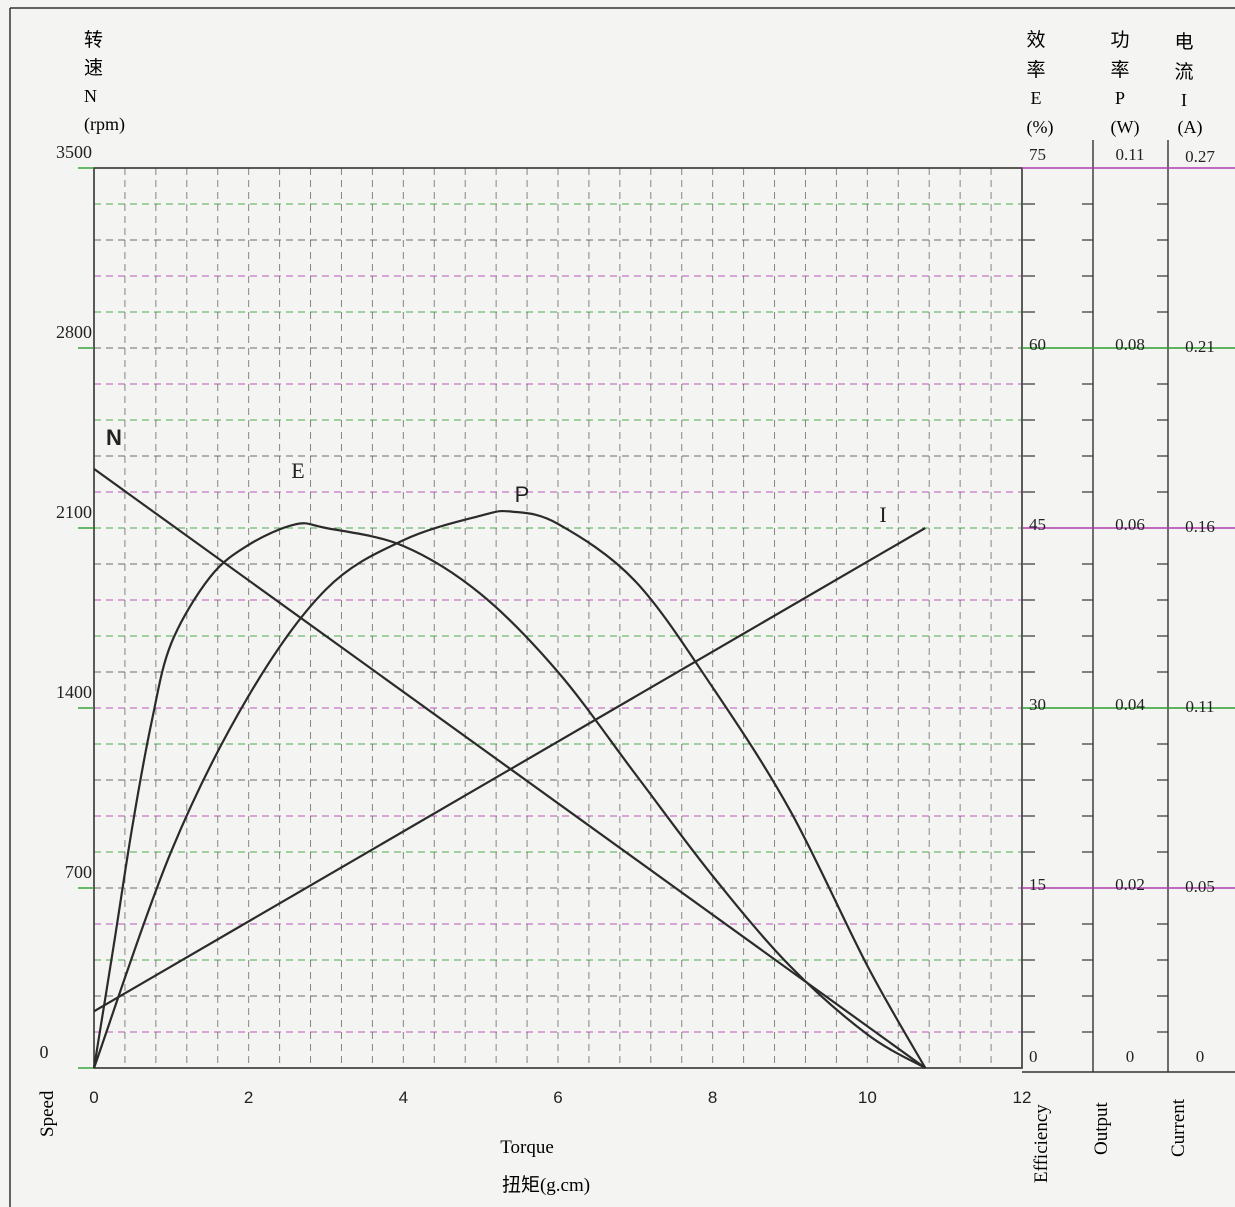 This screenshot has width=1235, height=1207. I want to click on output-axis-header: 功 率 P (W), so click(1124, 83).